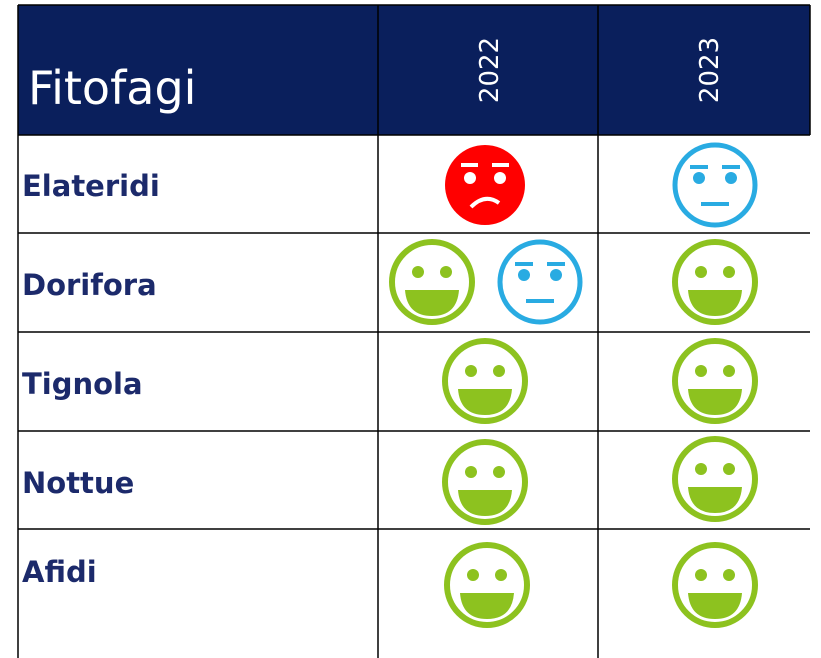 The width and height of the screenshot is (821, 658). Describe the element at coordinates (710, 70) in the screenshot. I see `column-header: 2023` at that location.